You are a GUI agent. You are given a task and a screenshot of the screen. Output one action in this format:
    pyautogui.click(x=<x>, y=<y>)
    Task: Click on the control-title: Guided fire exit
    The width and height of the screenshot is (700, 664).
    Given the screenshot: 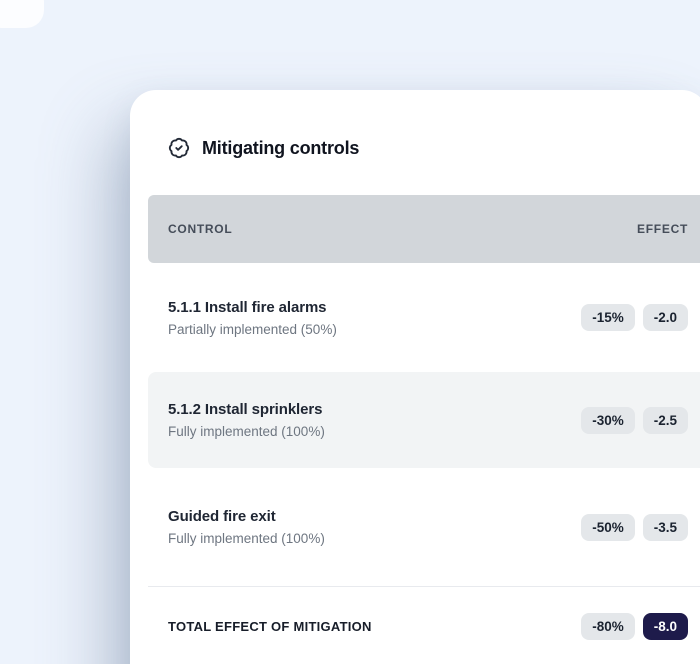 What is the action you would take?
    pyautogui.click(x=222, y=516)
    